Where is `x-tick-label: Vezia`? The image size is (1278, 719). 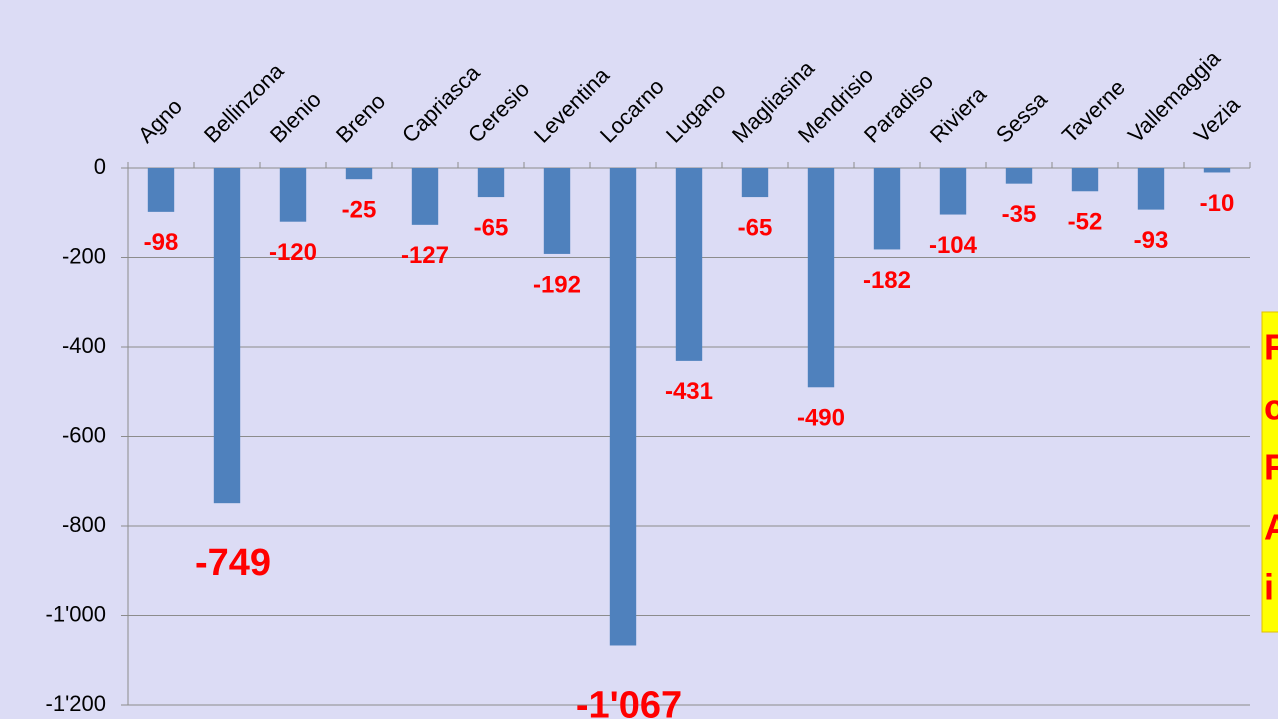
x-tick-label: Vezia is located at coordinates (1217, 119).